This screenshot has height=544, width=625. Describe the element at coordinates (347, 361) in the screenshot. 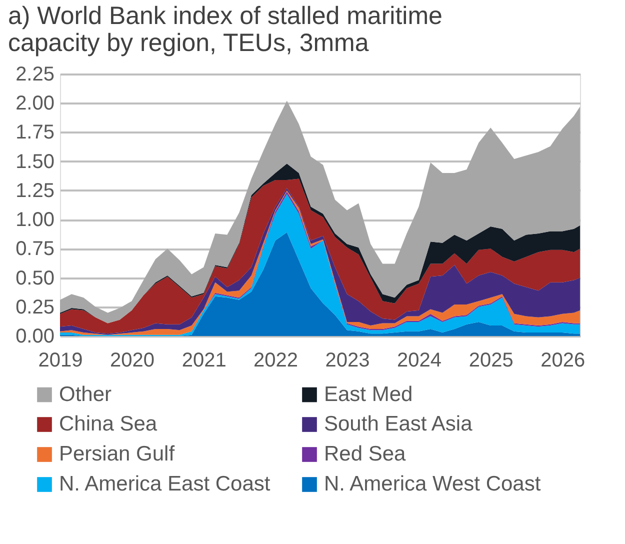

I see `x-tick-label: 2023` at that location.